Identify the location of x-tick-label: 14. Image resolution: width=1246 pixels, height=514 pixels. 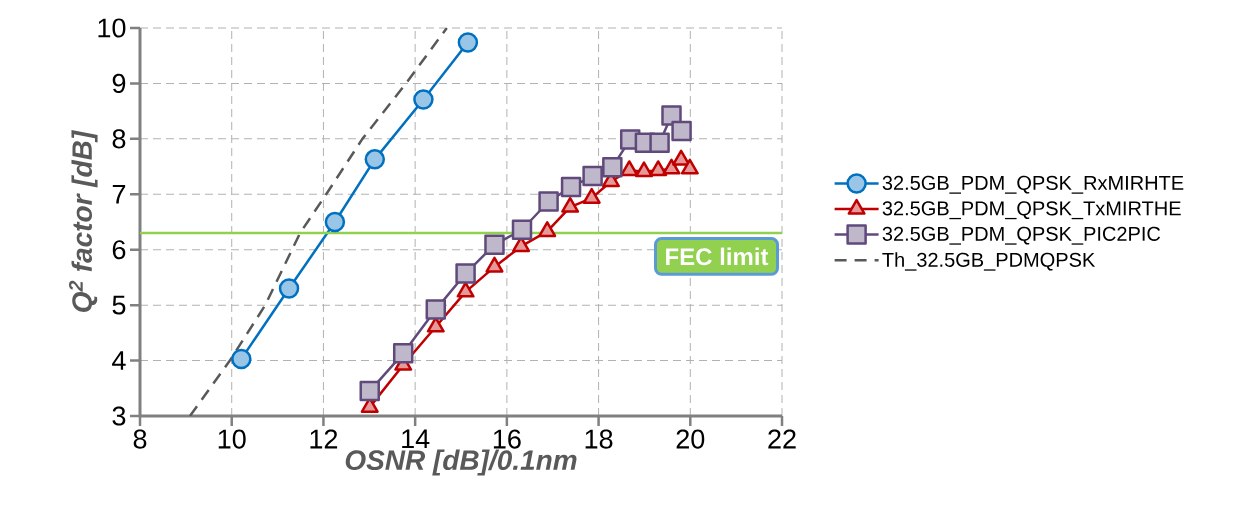
(416, 439).